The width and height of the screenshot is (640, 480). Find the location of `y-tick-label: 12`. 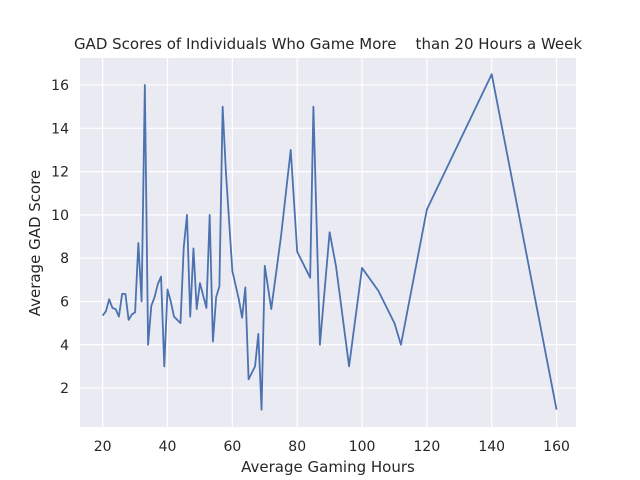

y-tick-label: 12 is located at coordinates (60, 173).